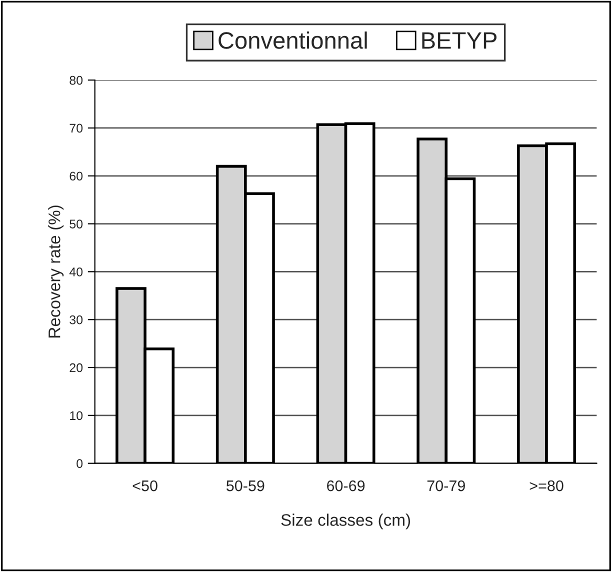 Image resolution: width=612 pixels, height=572 pixels. What do you see at coordinates (446, 486) in the screenshot?
I see `x-tick-label: 70-79` at bounding box center [446, 486].